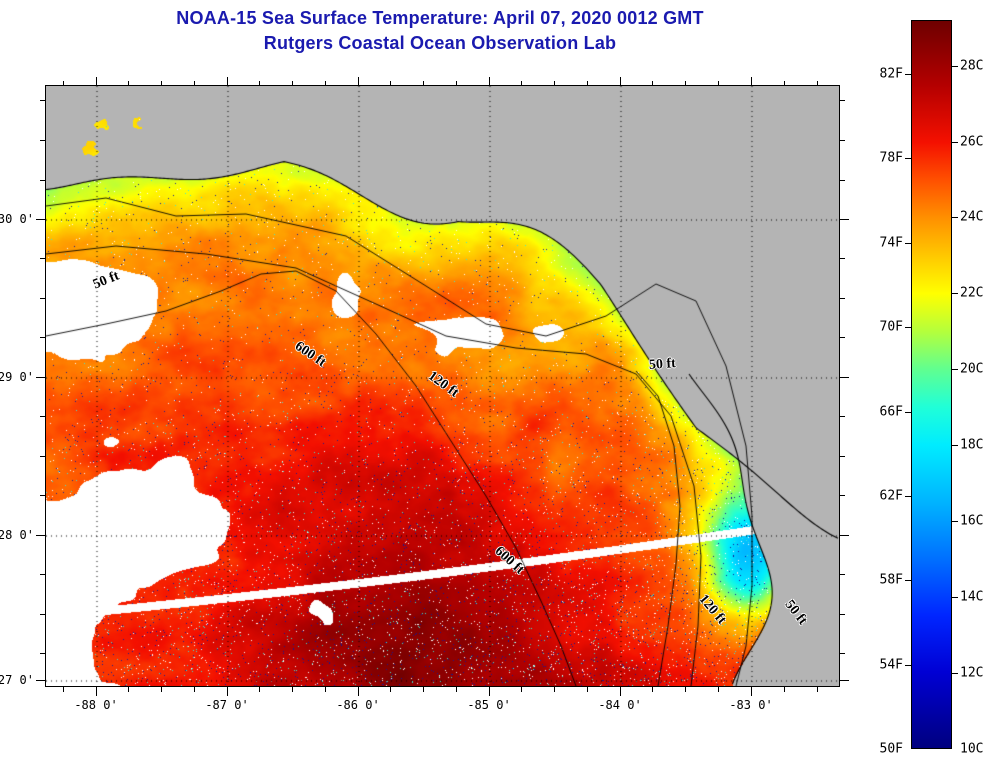 The width and height of the screenshot is (992, 770). I want to click on title-line-2: Rutgers Coastal Ocean Observation Lab, so click(440, 43).